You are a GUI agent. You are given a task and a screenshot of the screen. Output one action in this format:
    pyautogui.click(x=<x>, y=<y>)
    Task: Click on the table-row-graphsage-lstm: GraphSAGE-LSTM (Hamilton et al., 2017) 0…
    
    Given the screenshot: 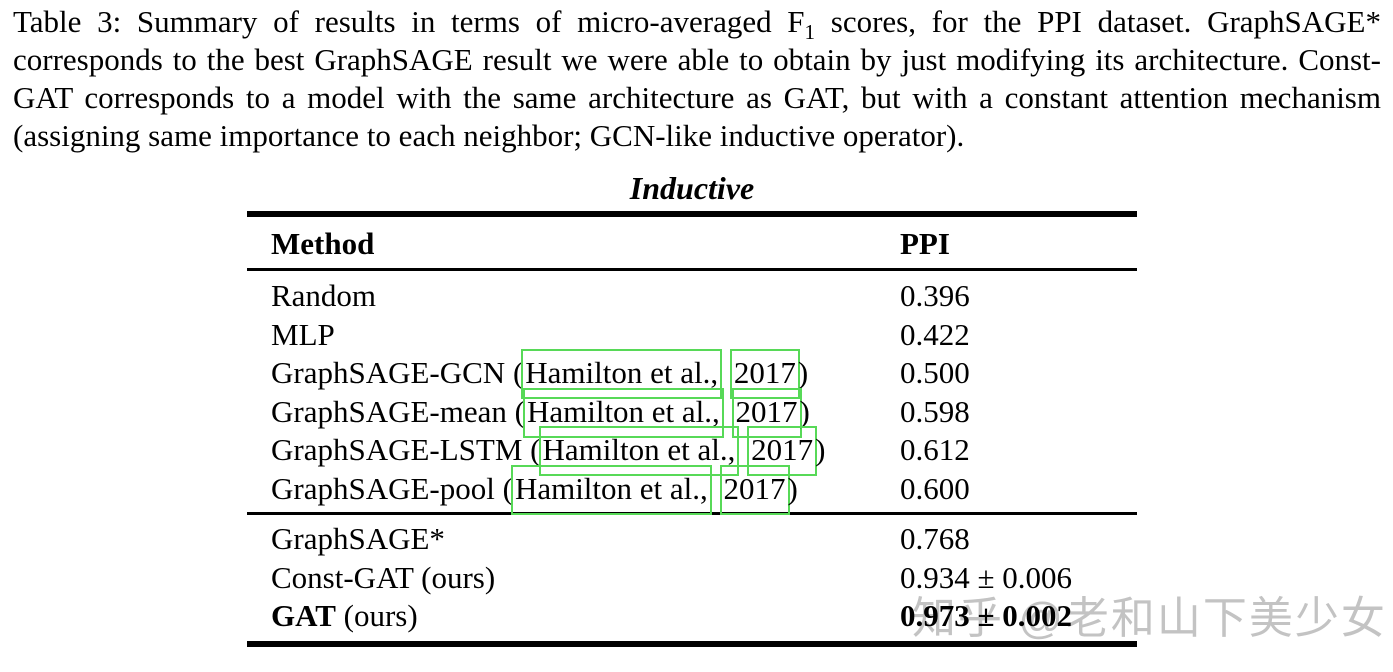 What is the action you would take?
    pyautogui.click(x=692, y=451)
    